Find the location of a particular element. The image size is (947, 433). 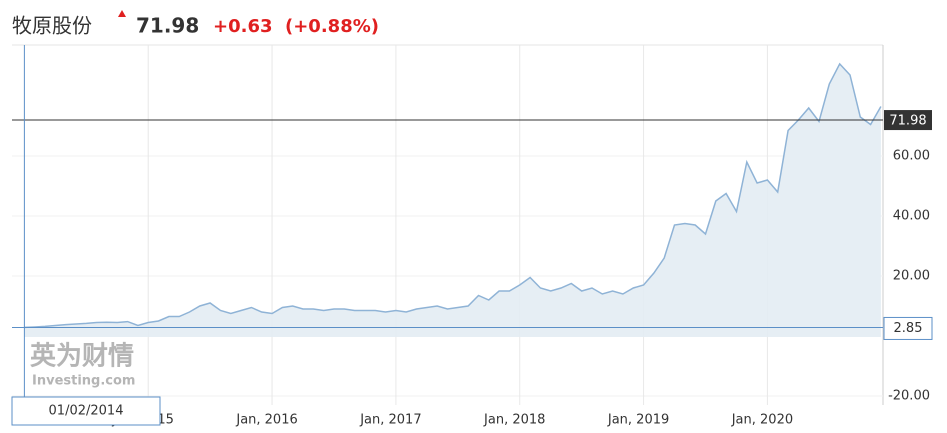

x-tick-label: Jan, 2016 is located at coordinates (266, 420).